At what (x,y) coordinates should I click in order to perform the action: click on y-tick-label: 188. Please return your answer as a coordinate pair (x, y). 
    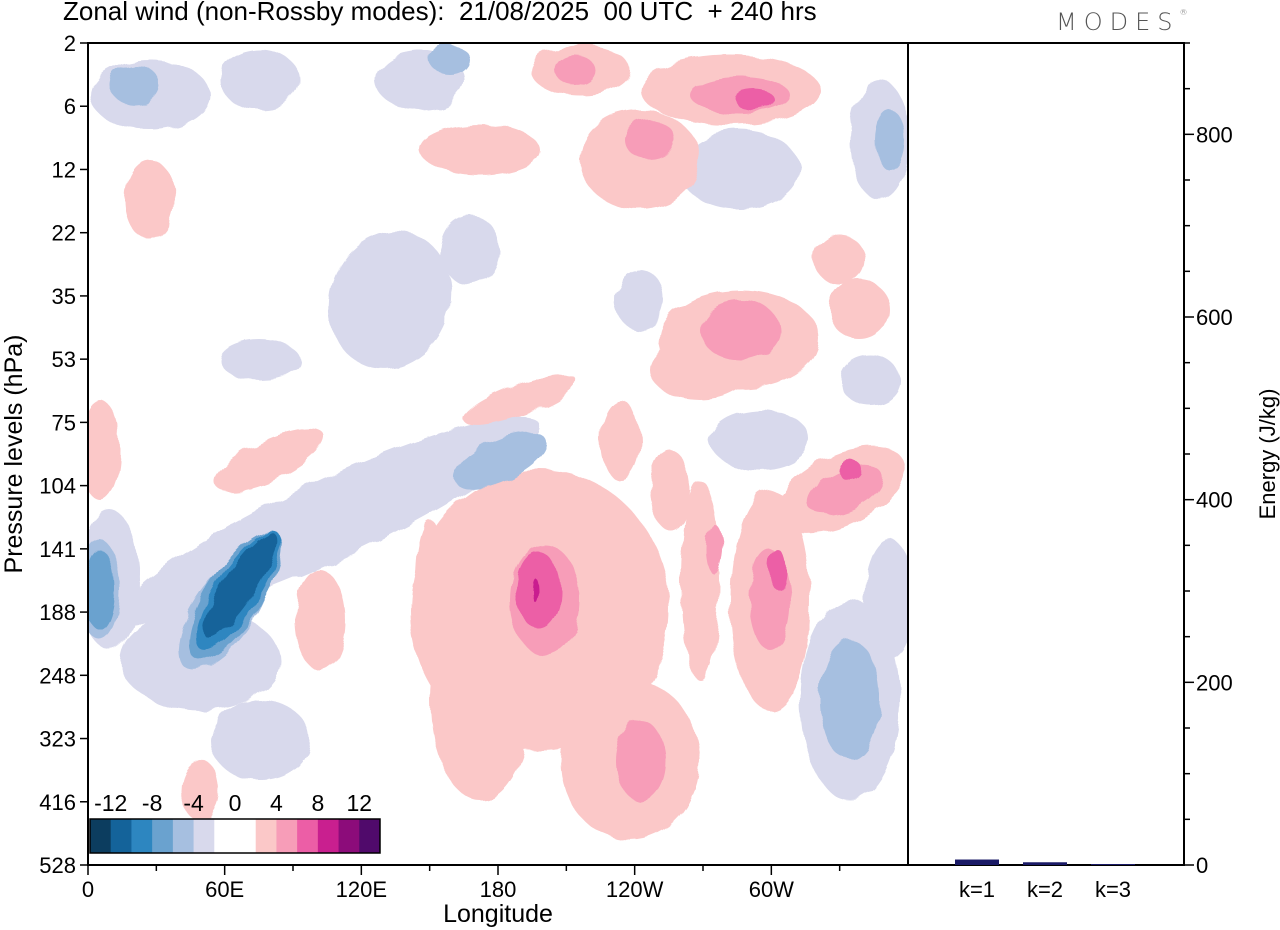
    Looking at the image, I should click on (57, 612).